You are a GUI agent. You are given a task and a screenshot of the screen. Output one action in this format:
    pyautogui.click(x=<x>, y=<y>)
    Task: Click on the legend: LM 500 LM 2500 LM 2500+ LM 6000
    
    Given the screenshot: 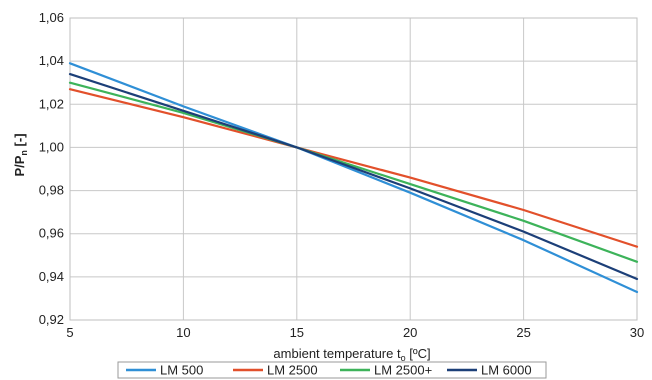 What is the action you would take?
    pyautogui.click(x=332, y=370)
    